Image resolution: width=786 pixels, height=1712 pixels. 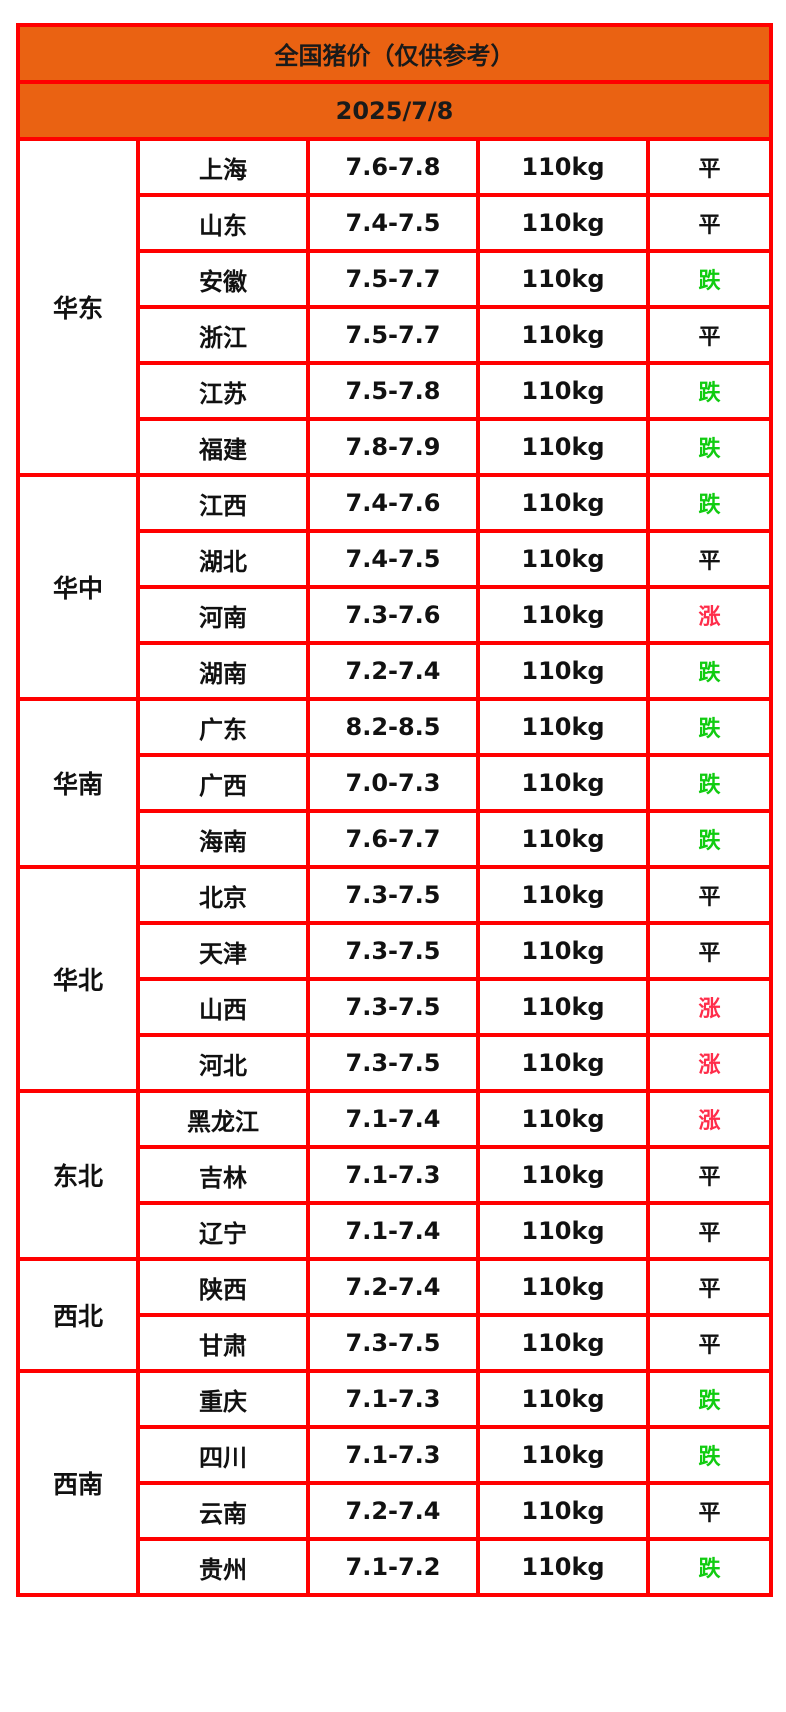 I want to click on table-row: 东北 黑龙江 7.1-7.4 110kg 涨, so click(x=395, y=1175).